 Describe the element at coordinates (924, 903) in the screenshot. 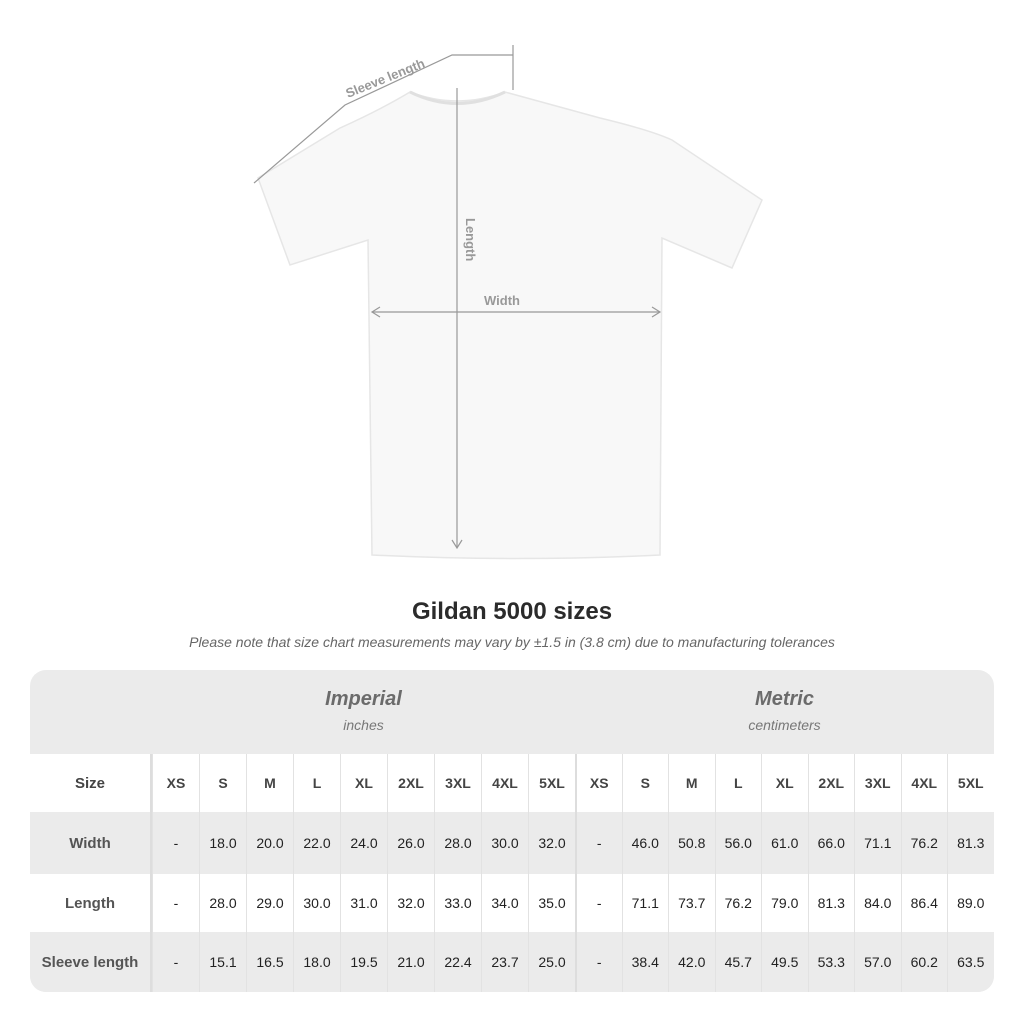

I see `metric-value-cell: 86.4` at that location.